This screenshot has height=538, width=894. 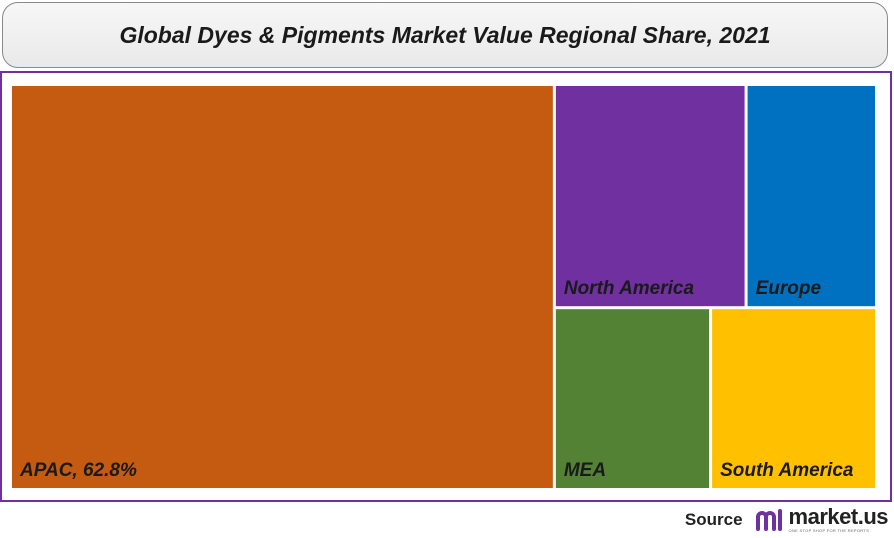 What do you see at coordinates (787, 470) in the screenshot?
I see `treemap-label-south-america: South America` at bounding box center [787, 470].